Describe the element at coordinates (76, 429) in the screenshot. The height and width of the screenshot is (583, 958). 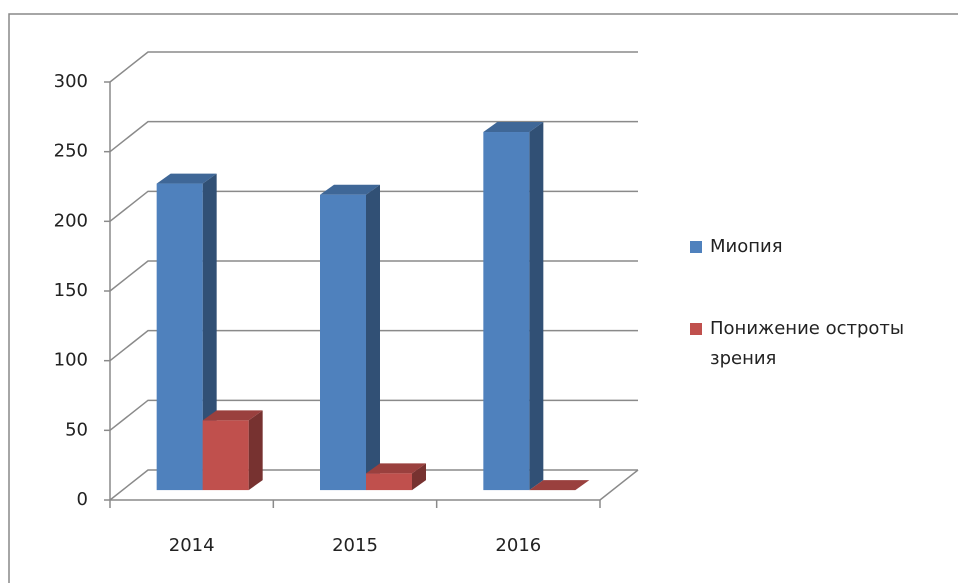
I see `y-tick-label: 50` at that location.